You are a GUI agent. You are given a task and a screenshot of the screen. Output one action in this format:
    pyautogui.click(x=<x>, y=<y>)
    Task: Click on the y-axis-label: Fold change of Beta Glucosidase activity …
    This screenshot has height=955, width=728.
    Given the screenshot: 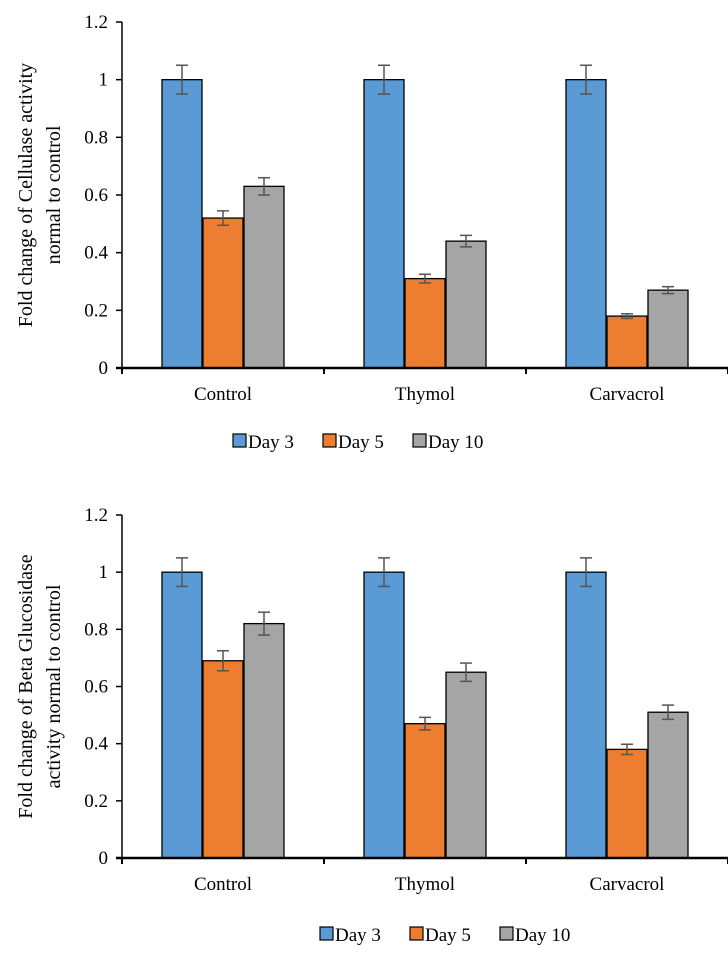 What is the action you would take?
    pyautogui.click(x=40, y=686)
    